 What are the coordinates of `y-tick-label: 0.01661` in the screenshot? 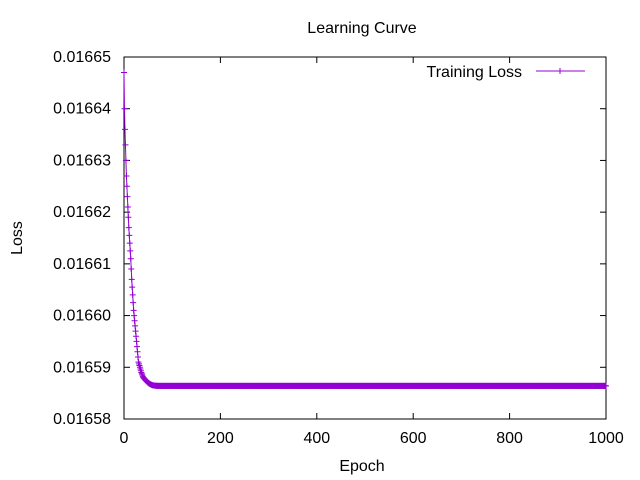 It's located at (82, 264).